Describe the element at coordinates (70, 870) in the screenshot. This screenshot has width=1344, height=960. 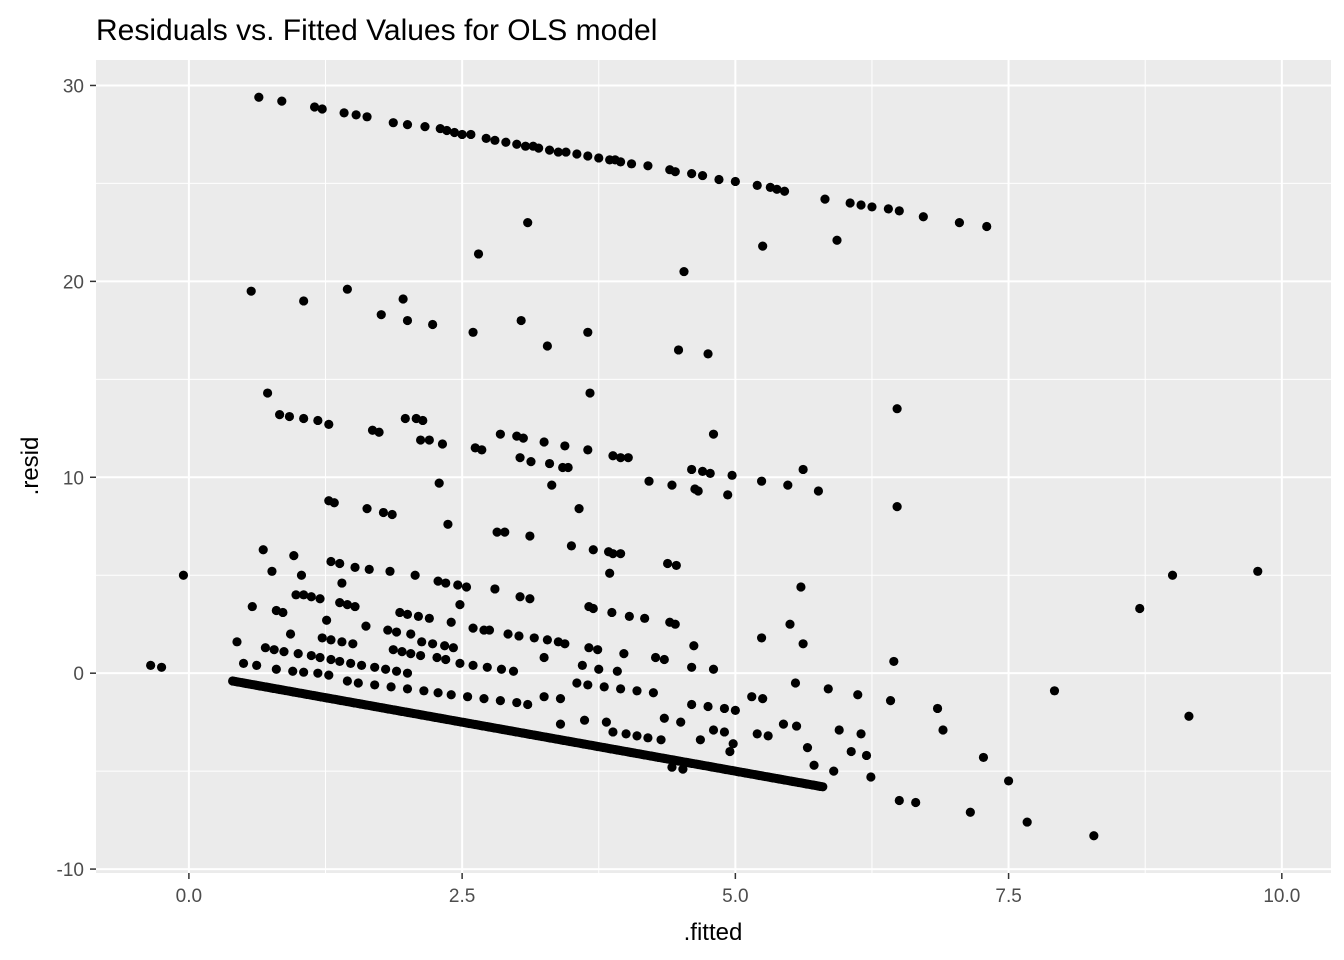
I see `y-tick-label: -10` at that location.